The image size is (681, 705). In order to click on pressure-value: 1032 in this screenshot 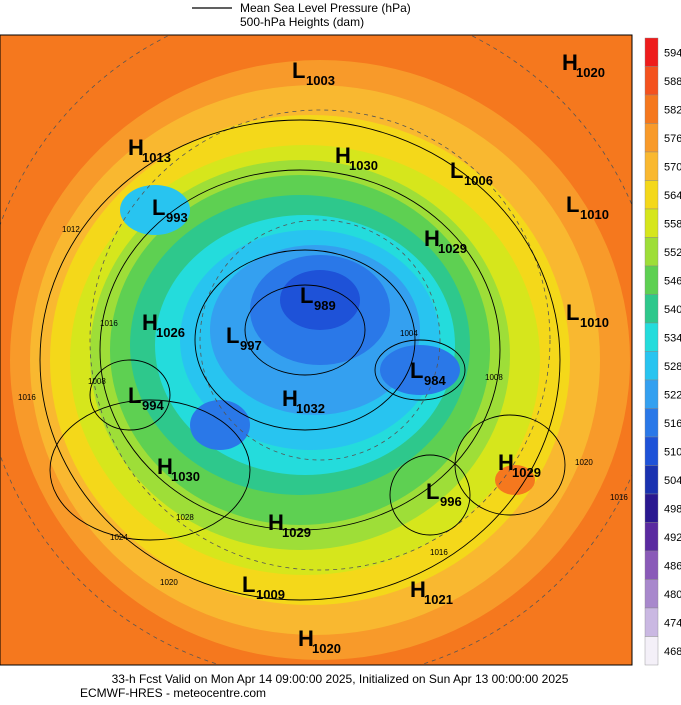, I will do `click(310, 408)`.